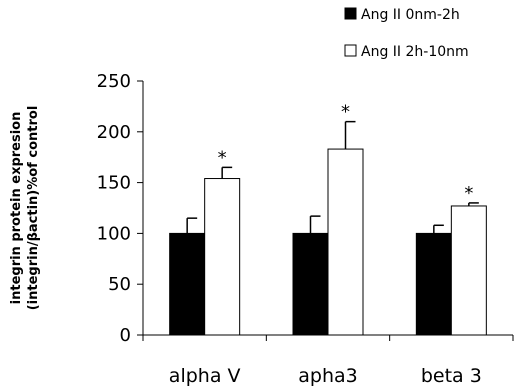 This screenshot has width=519, height=387. I want to click on category-label: beta 3, so click(451, 376).